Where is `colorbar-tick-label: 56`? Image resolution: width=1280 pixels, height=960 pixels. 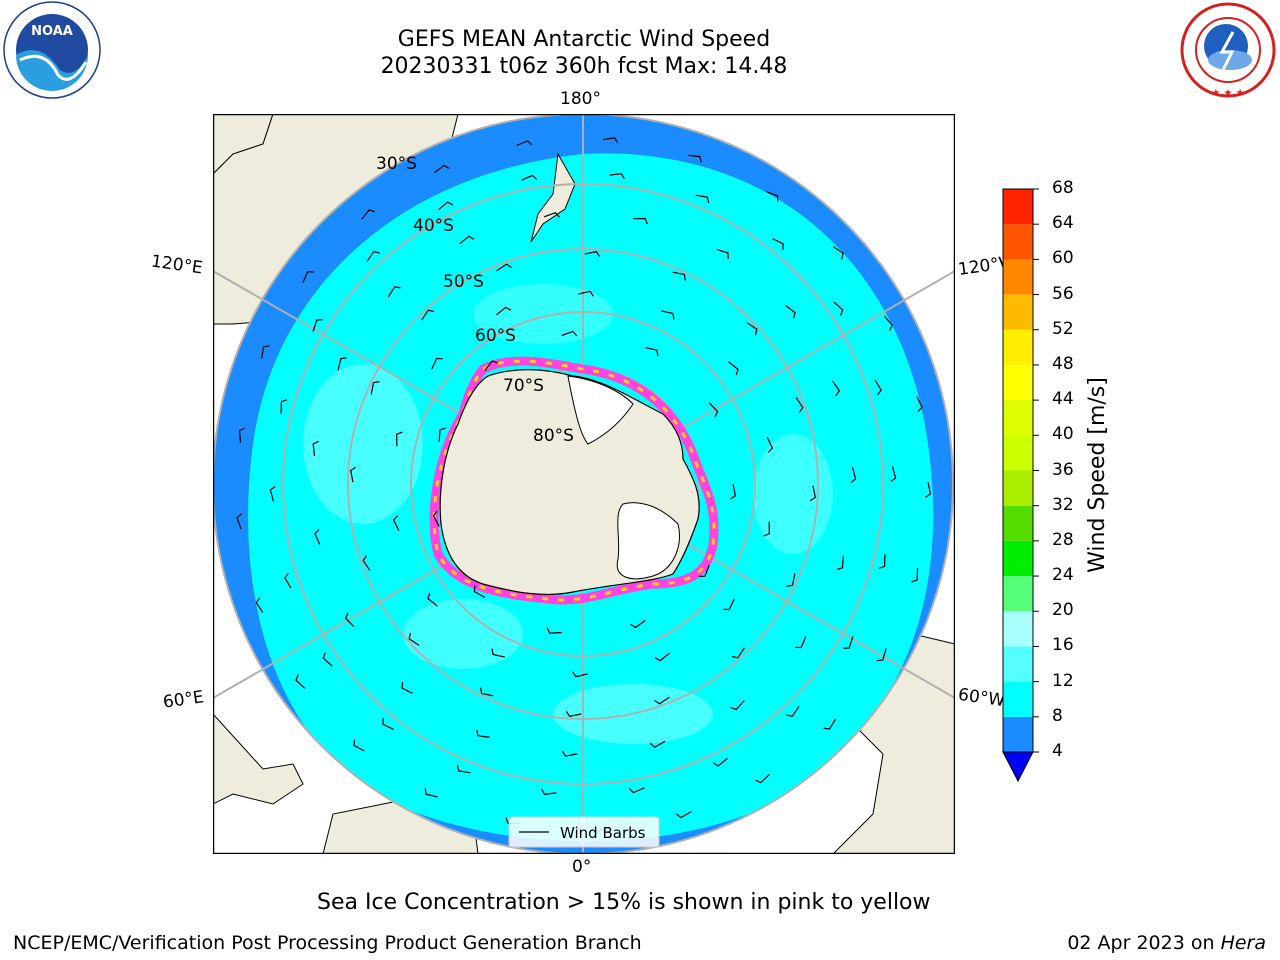
colorbar-tick-label: 56 is located at coordinates (1063, 293).